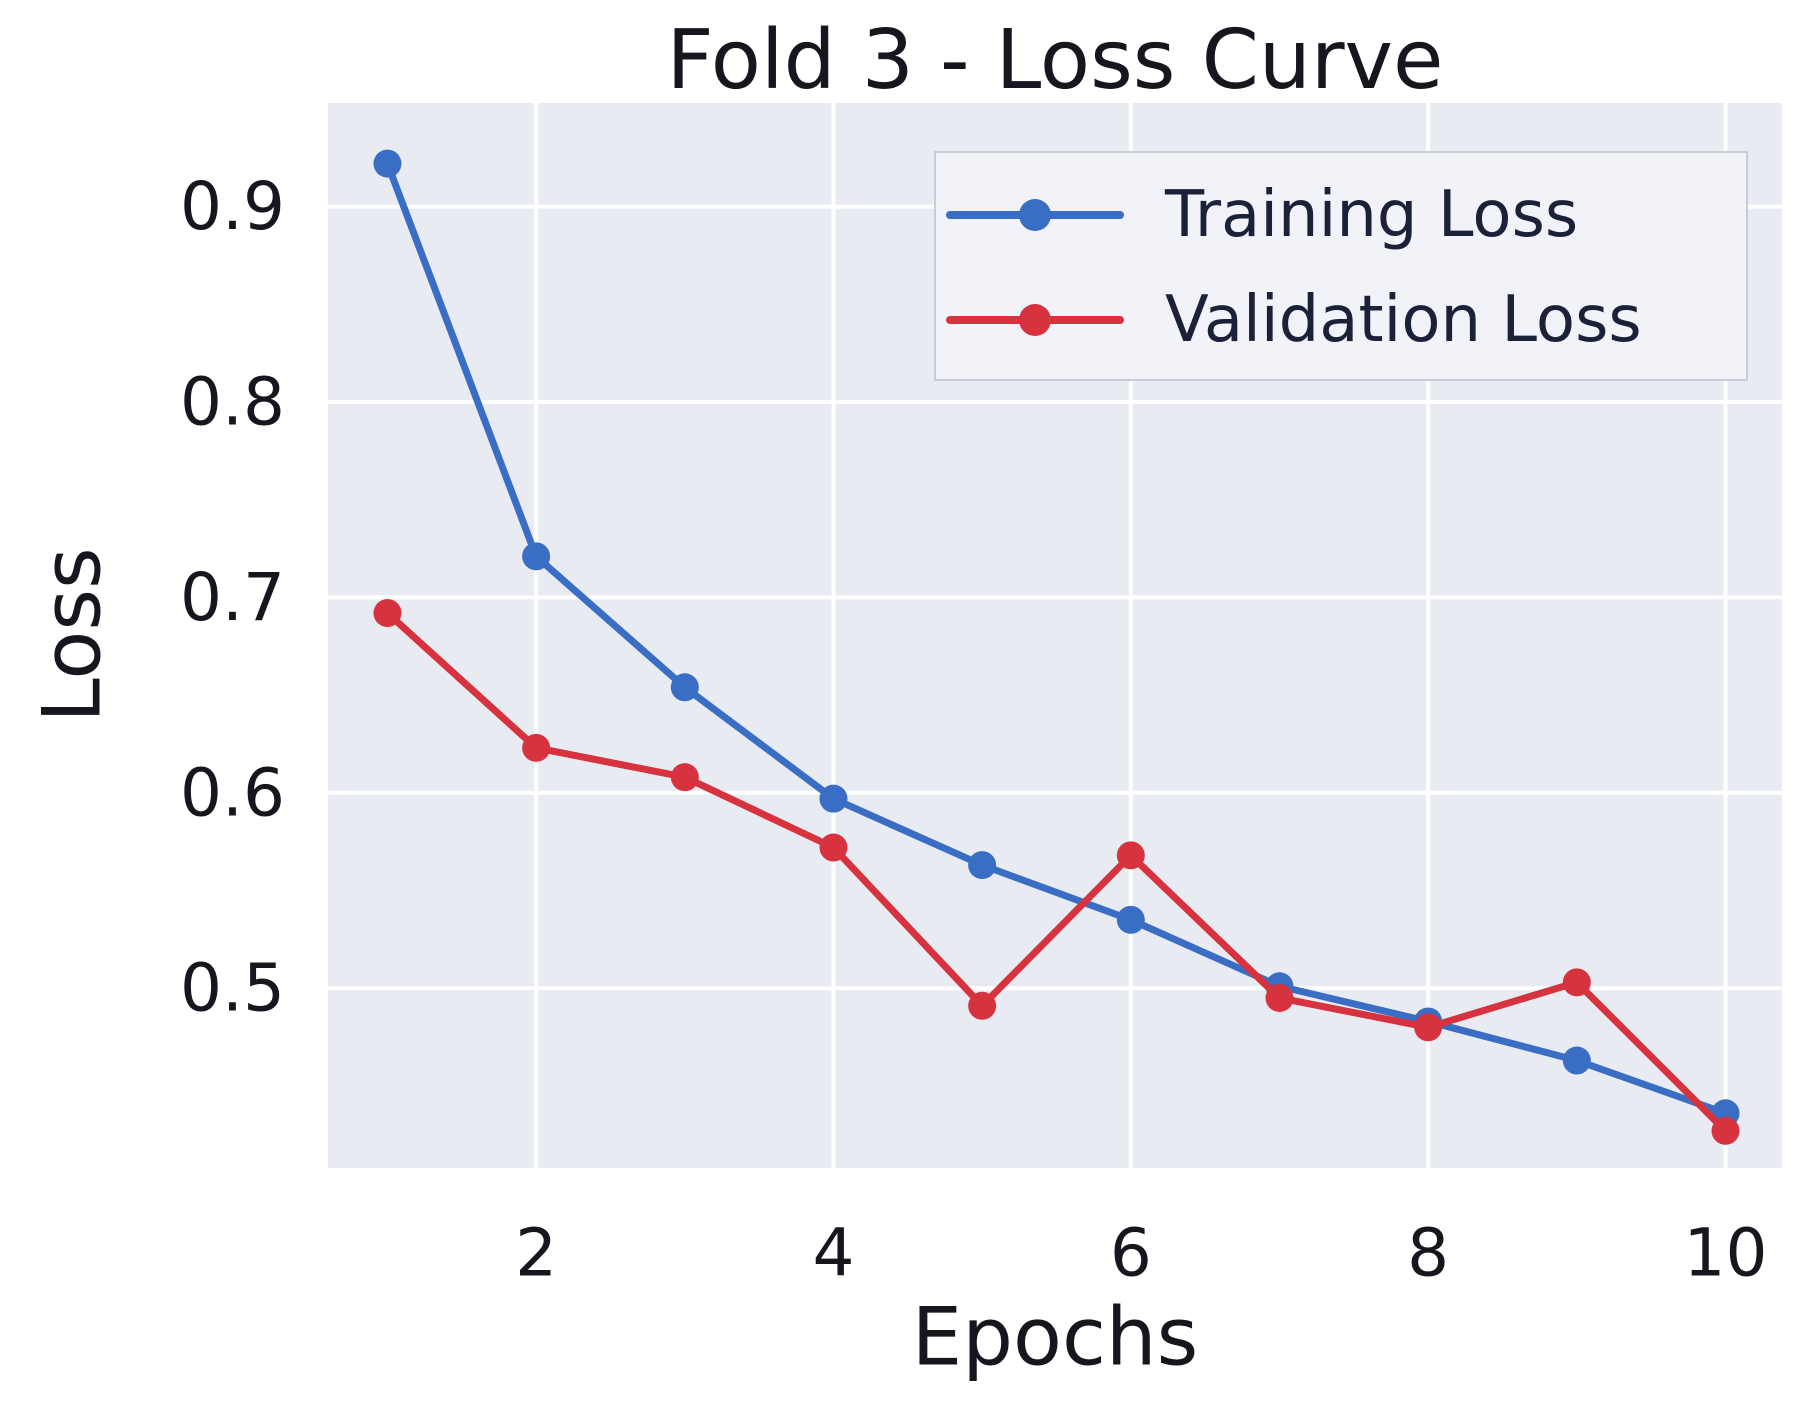 The image size is (1803, 1409). Describe the element at coordinates (1055, 1337) in the screenshot. I see `x-axis-label: Epochs` at that location.